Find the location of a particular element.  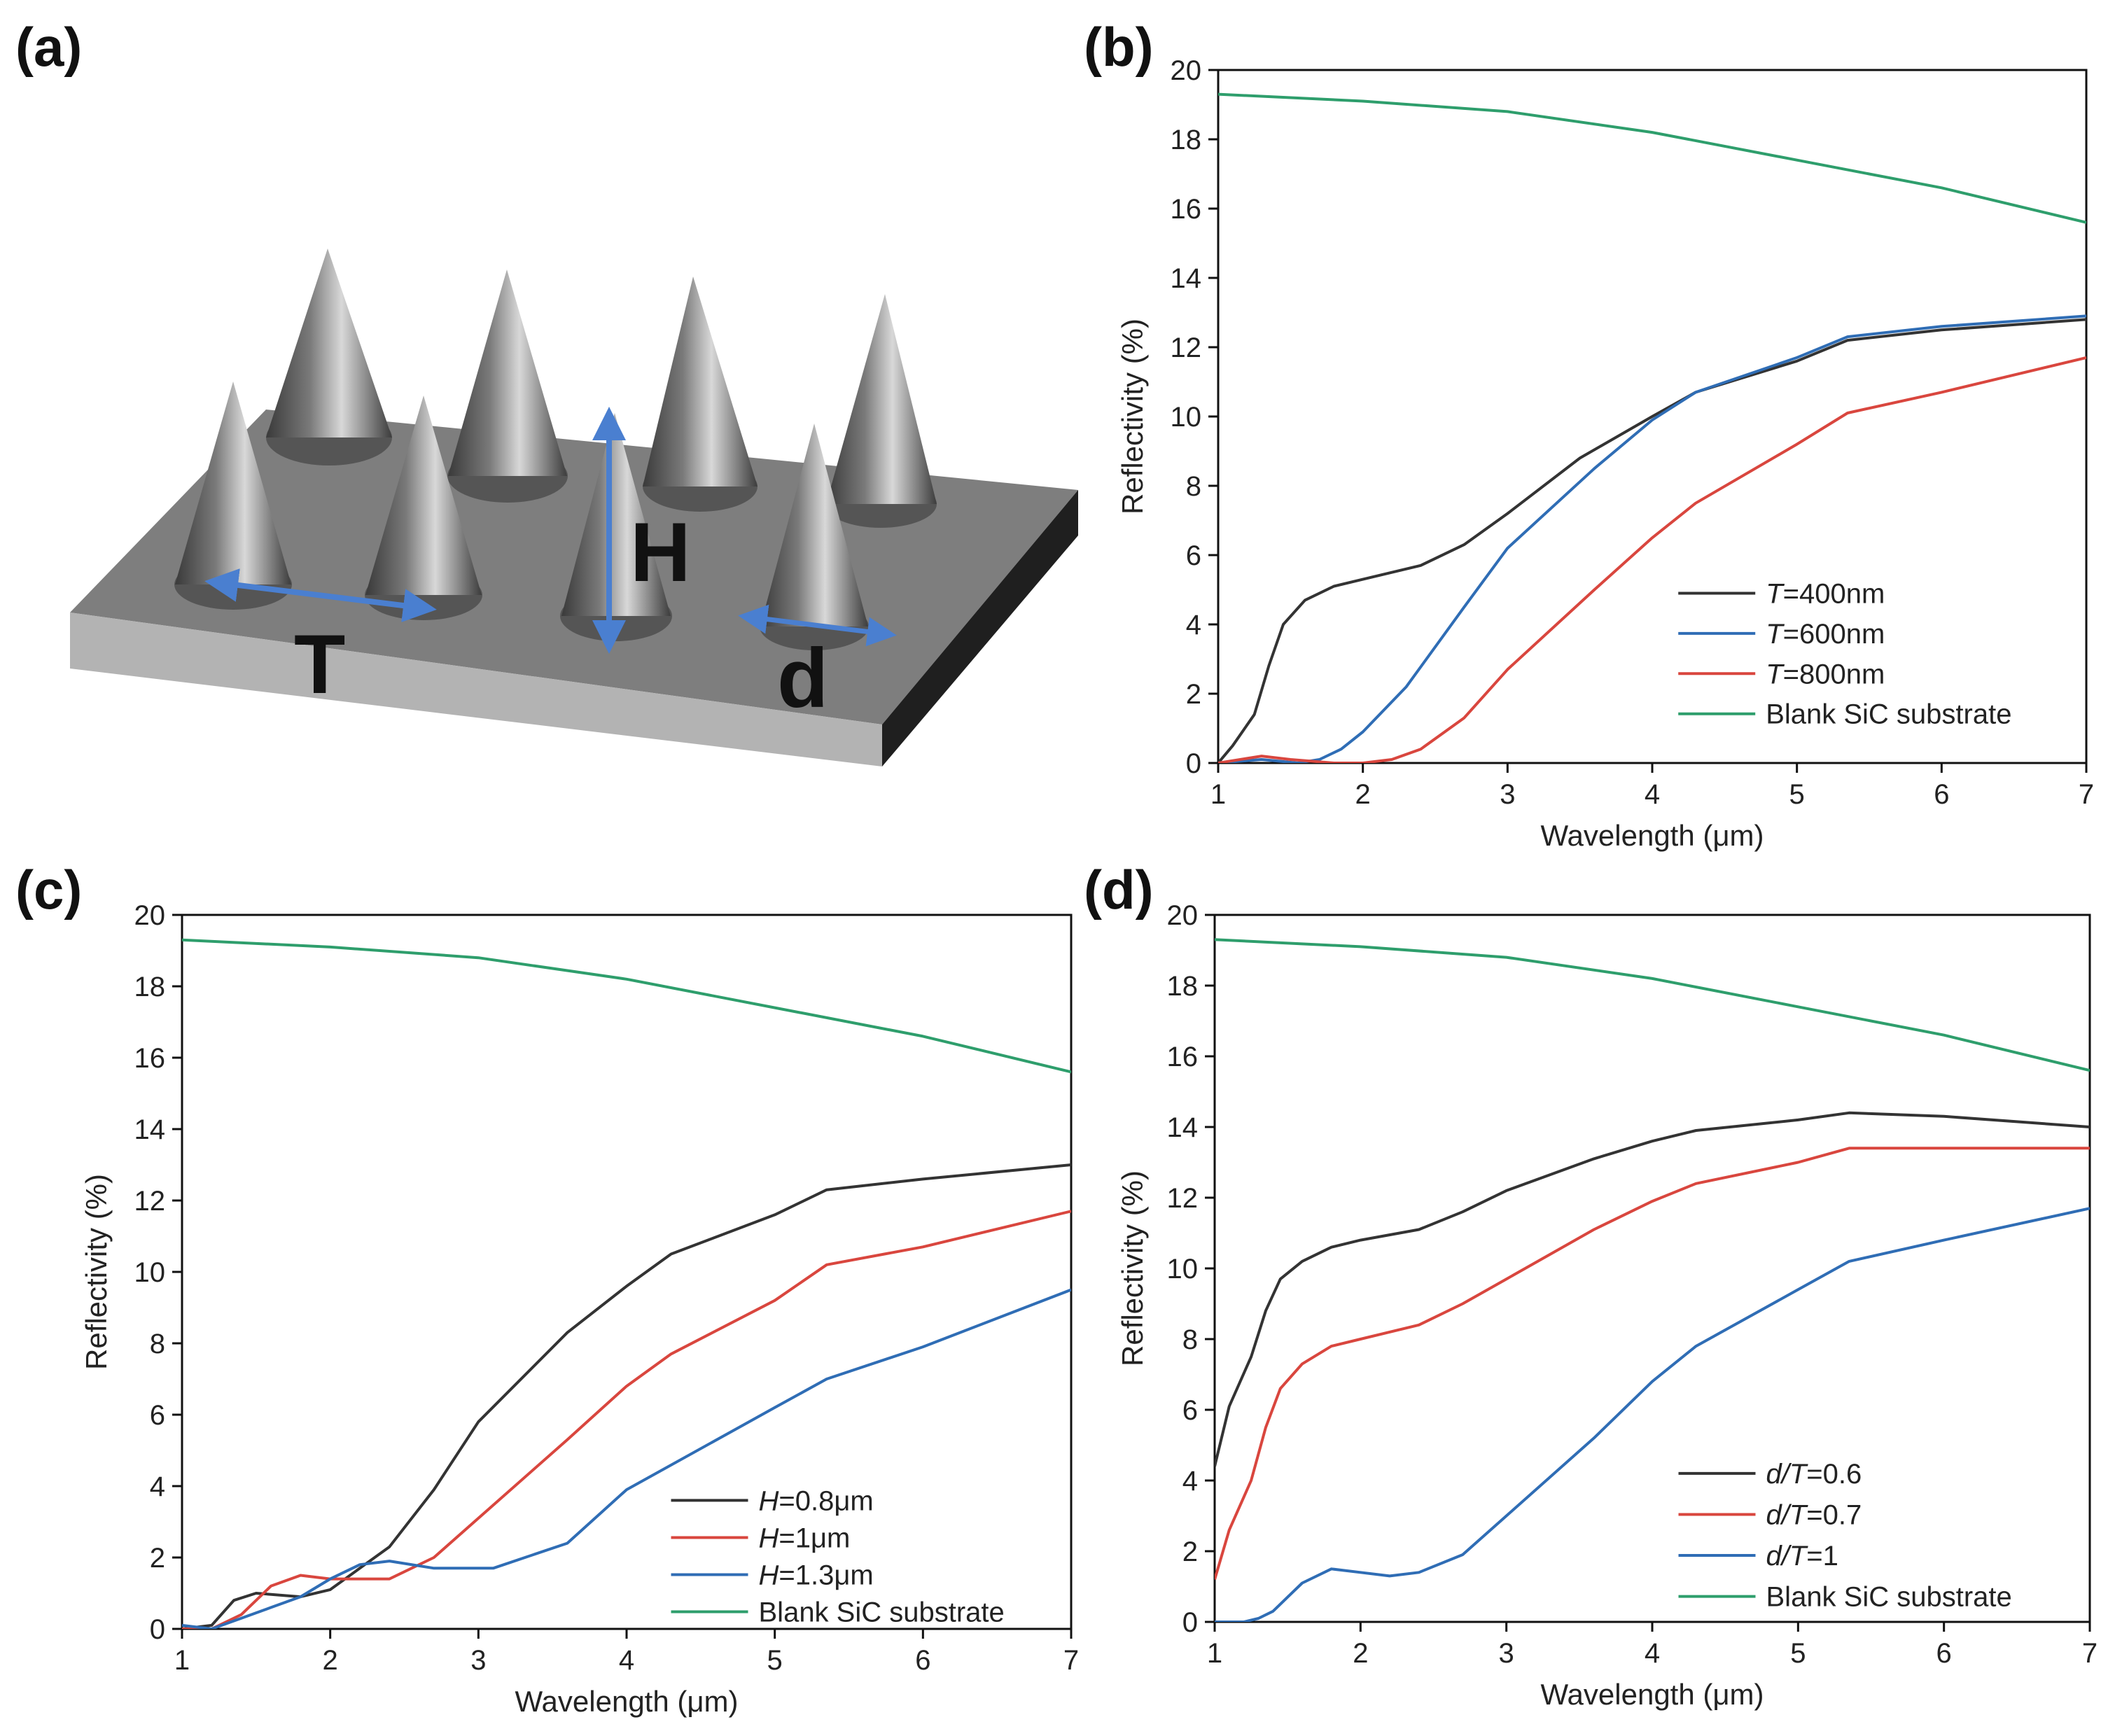

legend-entry: T=600nm is located at coordinates (1826, 634).